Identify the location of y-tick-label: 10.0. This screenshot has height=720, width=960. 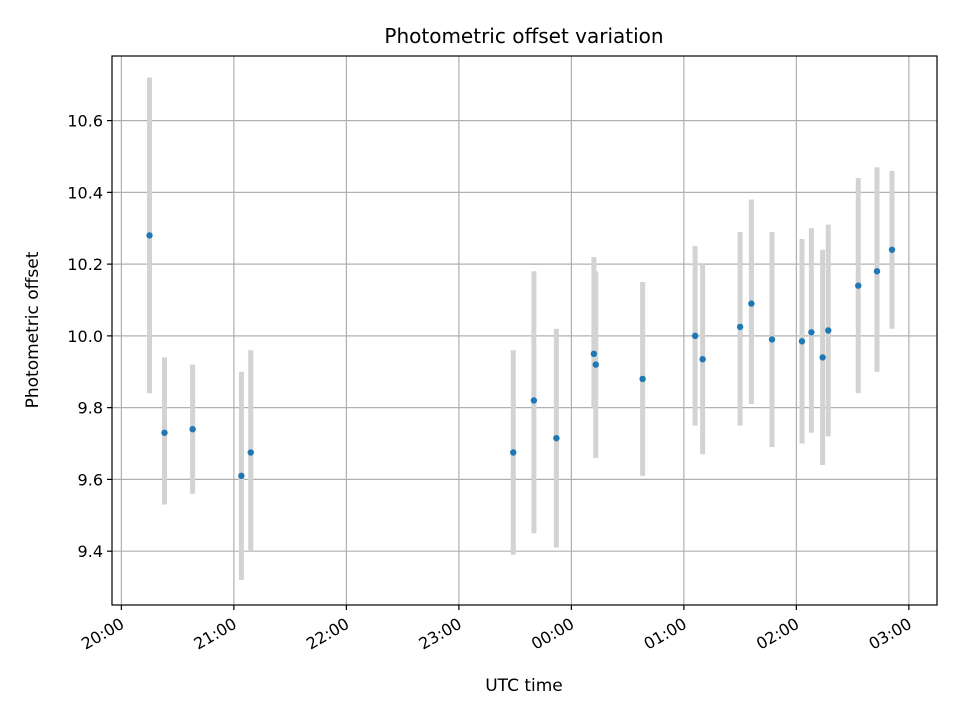
(85, 336).